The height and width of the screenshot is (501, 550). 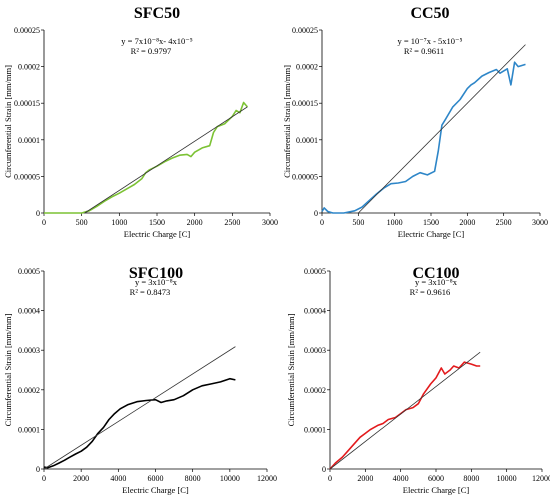 I want to click on chart-title: CC100, so click(x=435, y=273).